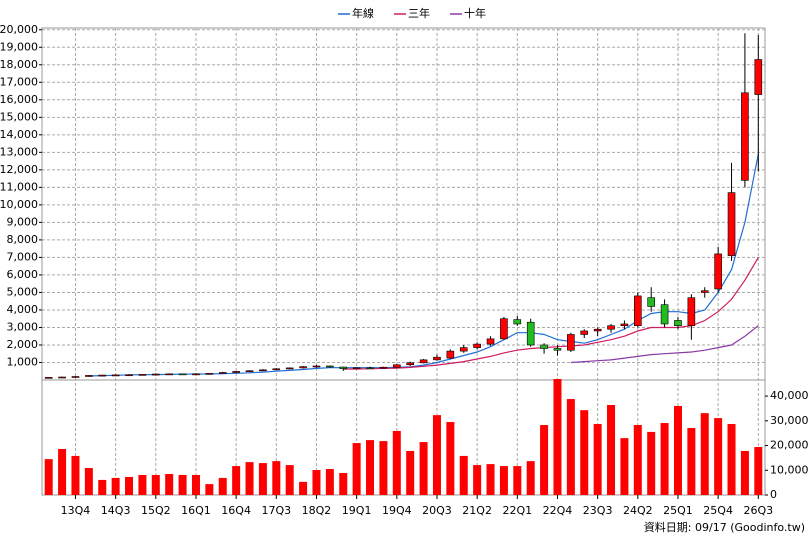 The image size is (808, 540). Describe the element at coordinates (23, 361) in the screenshot. I see `y-tick-label: 1,000` at that location.